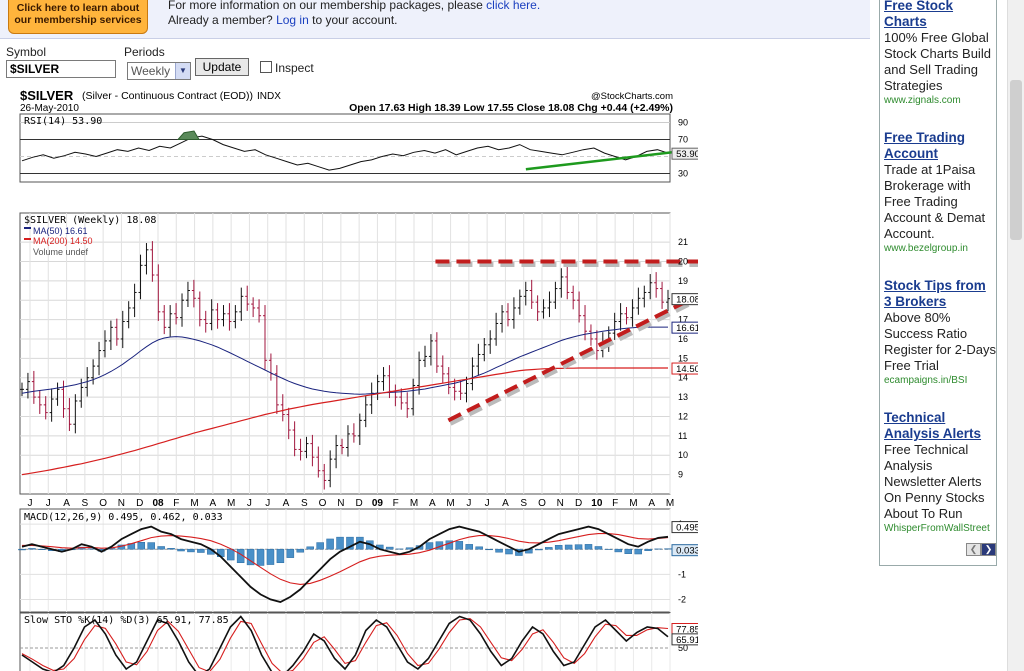 This screenshot has width=1024, height=671. I want to click on rsi-value-tag-box, so click(684, 153).